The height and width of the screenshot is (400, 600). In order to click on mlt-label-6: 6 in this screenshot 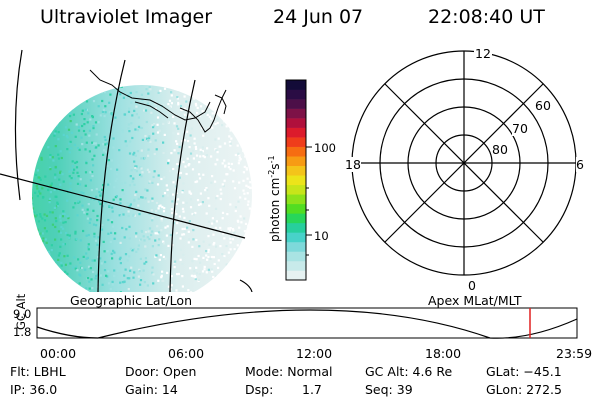, I will do `click(580, 164)`.